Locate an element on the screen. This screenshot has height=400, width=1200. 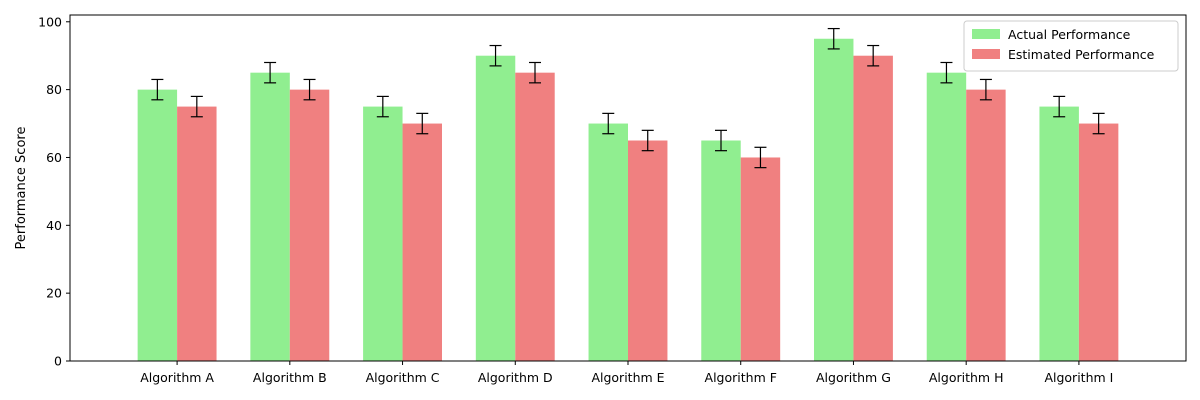
legend-box is located at coordinates (1071, 46).